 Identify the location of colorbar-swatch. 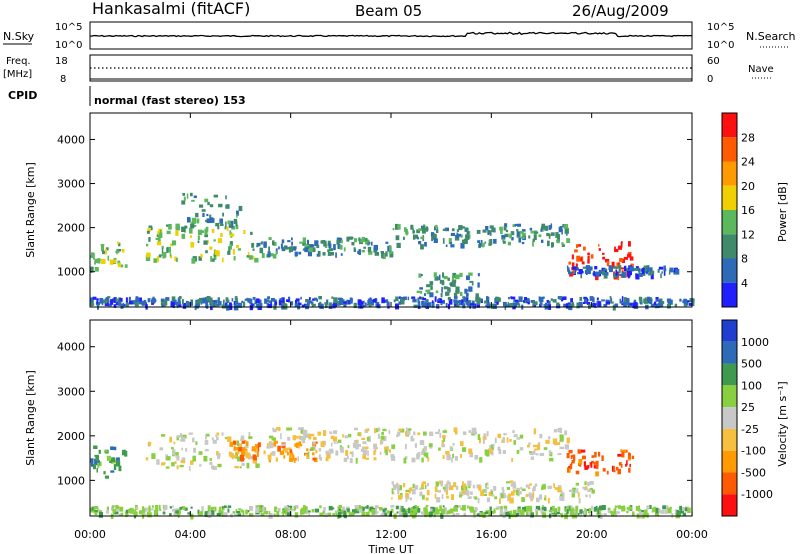
(729, 352).